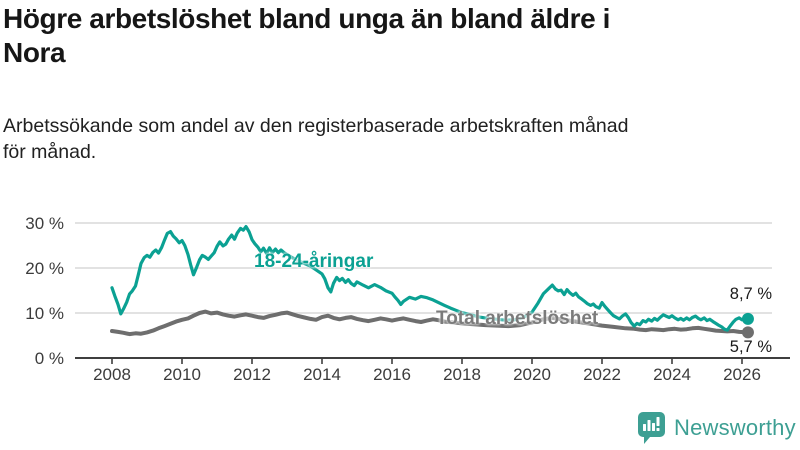 Image resolution: width=800 pixels, height=450 pixels. What do you see at coordinates (651, 428) in the screenshot?
I see `newsworthy-bubble-chart-icon` at bounding box center [651, 428].